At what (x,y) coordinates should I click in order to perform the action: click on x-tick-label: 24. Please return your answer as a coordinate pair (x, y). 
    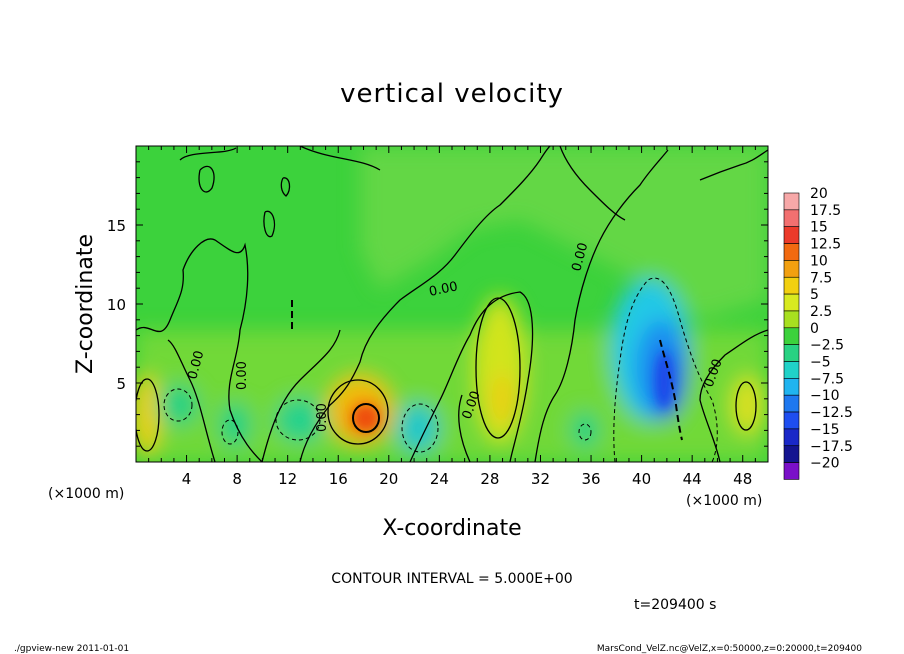
    Looking at the image, I should click on (439, 479).